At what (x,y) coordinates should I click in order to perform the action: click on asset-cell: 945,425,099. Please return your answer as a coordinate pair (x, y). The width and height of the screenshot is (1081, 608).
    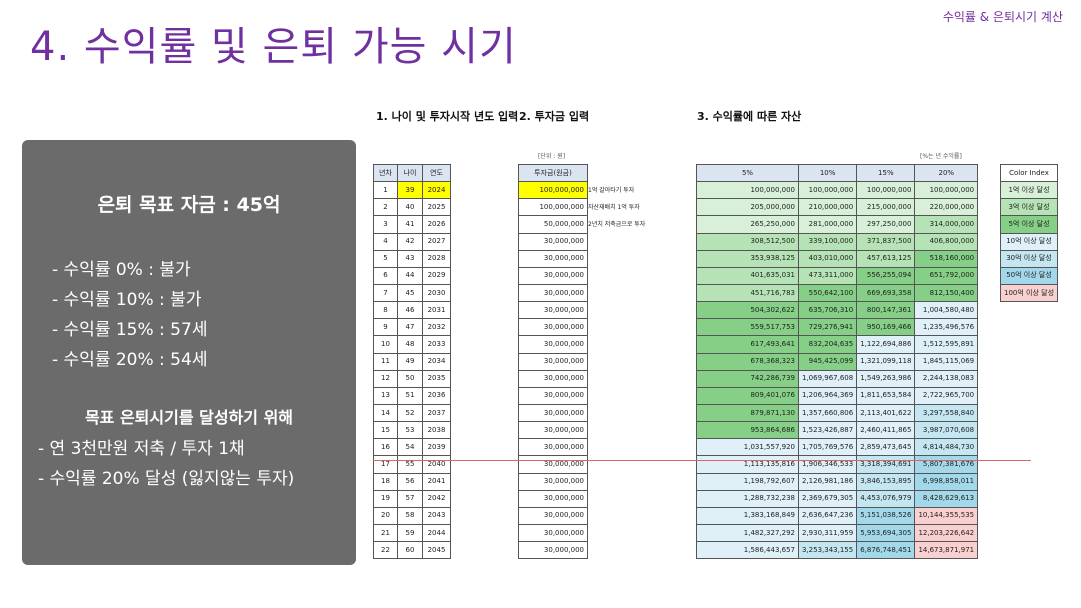
    Looking at the image, I should click on (827, 361).